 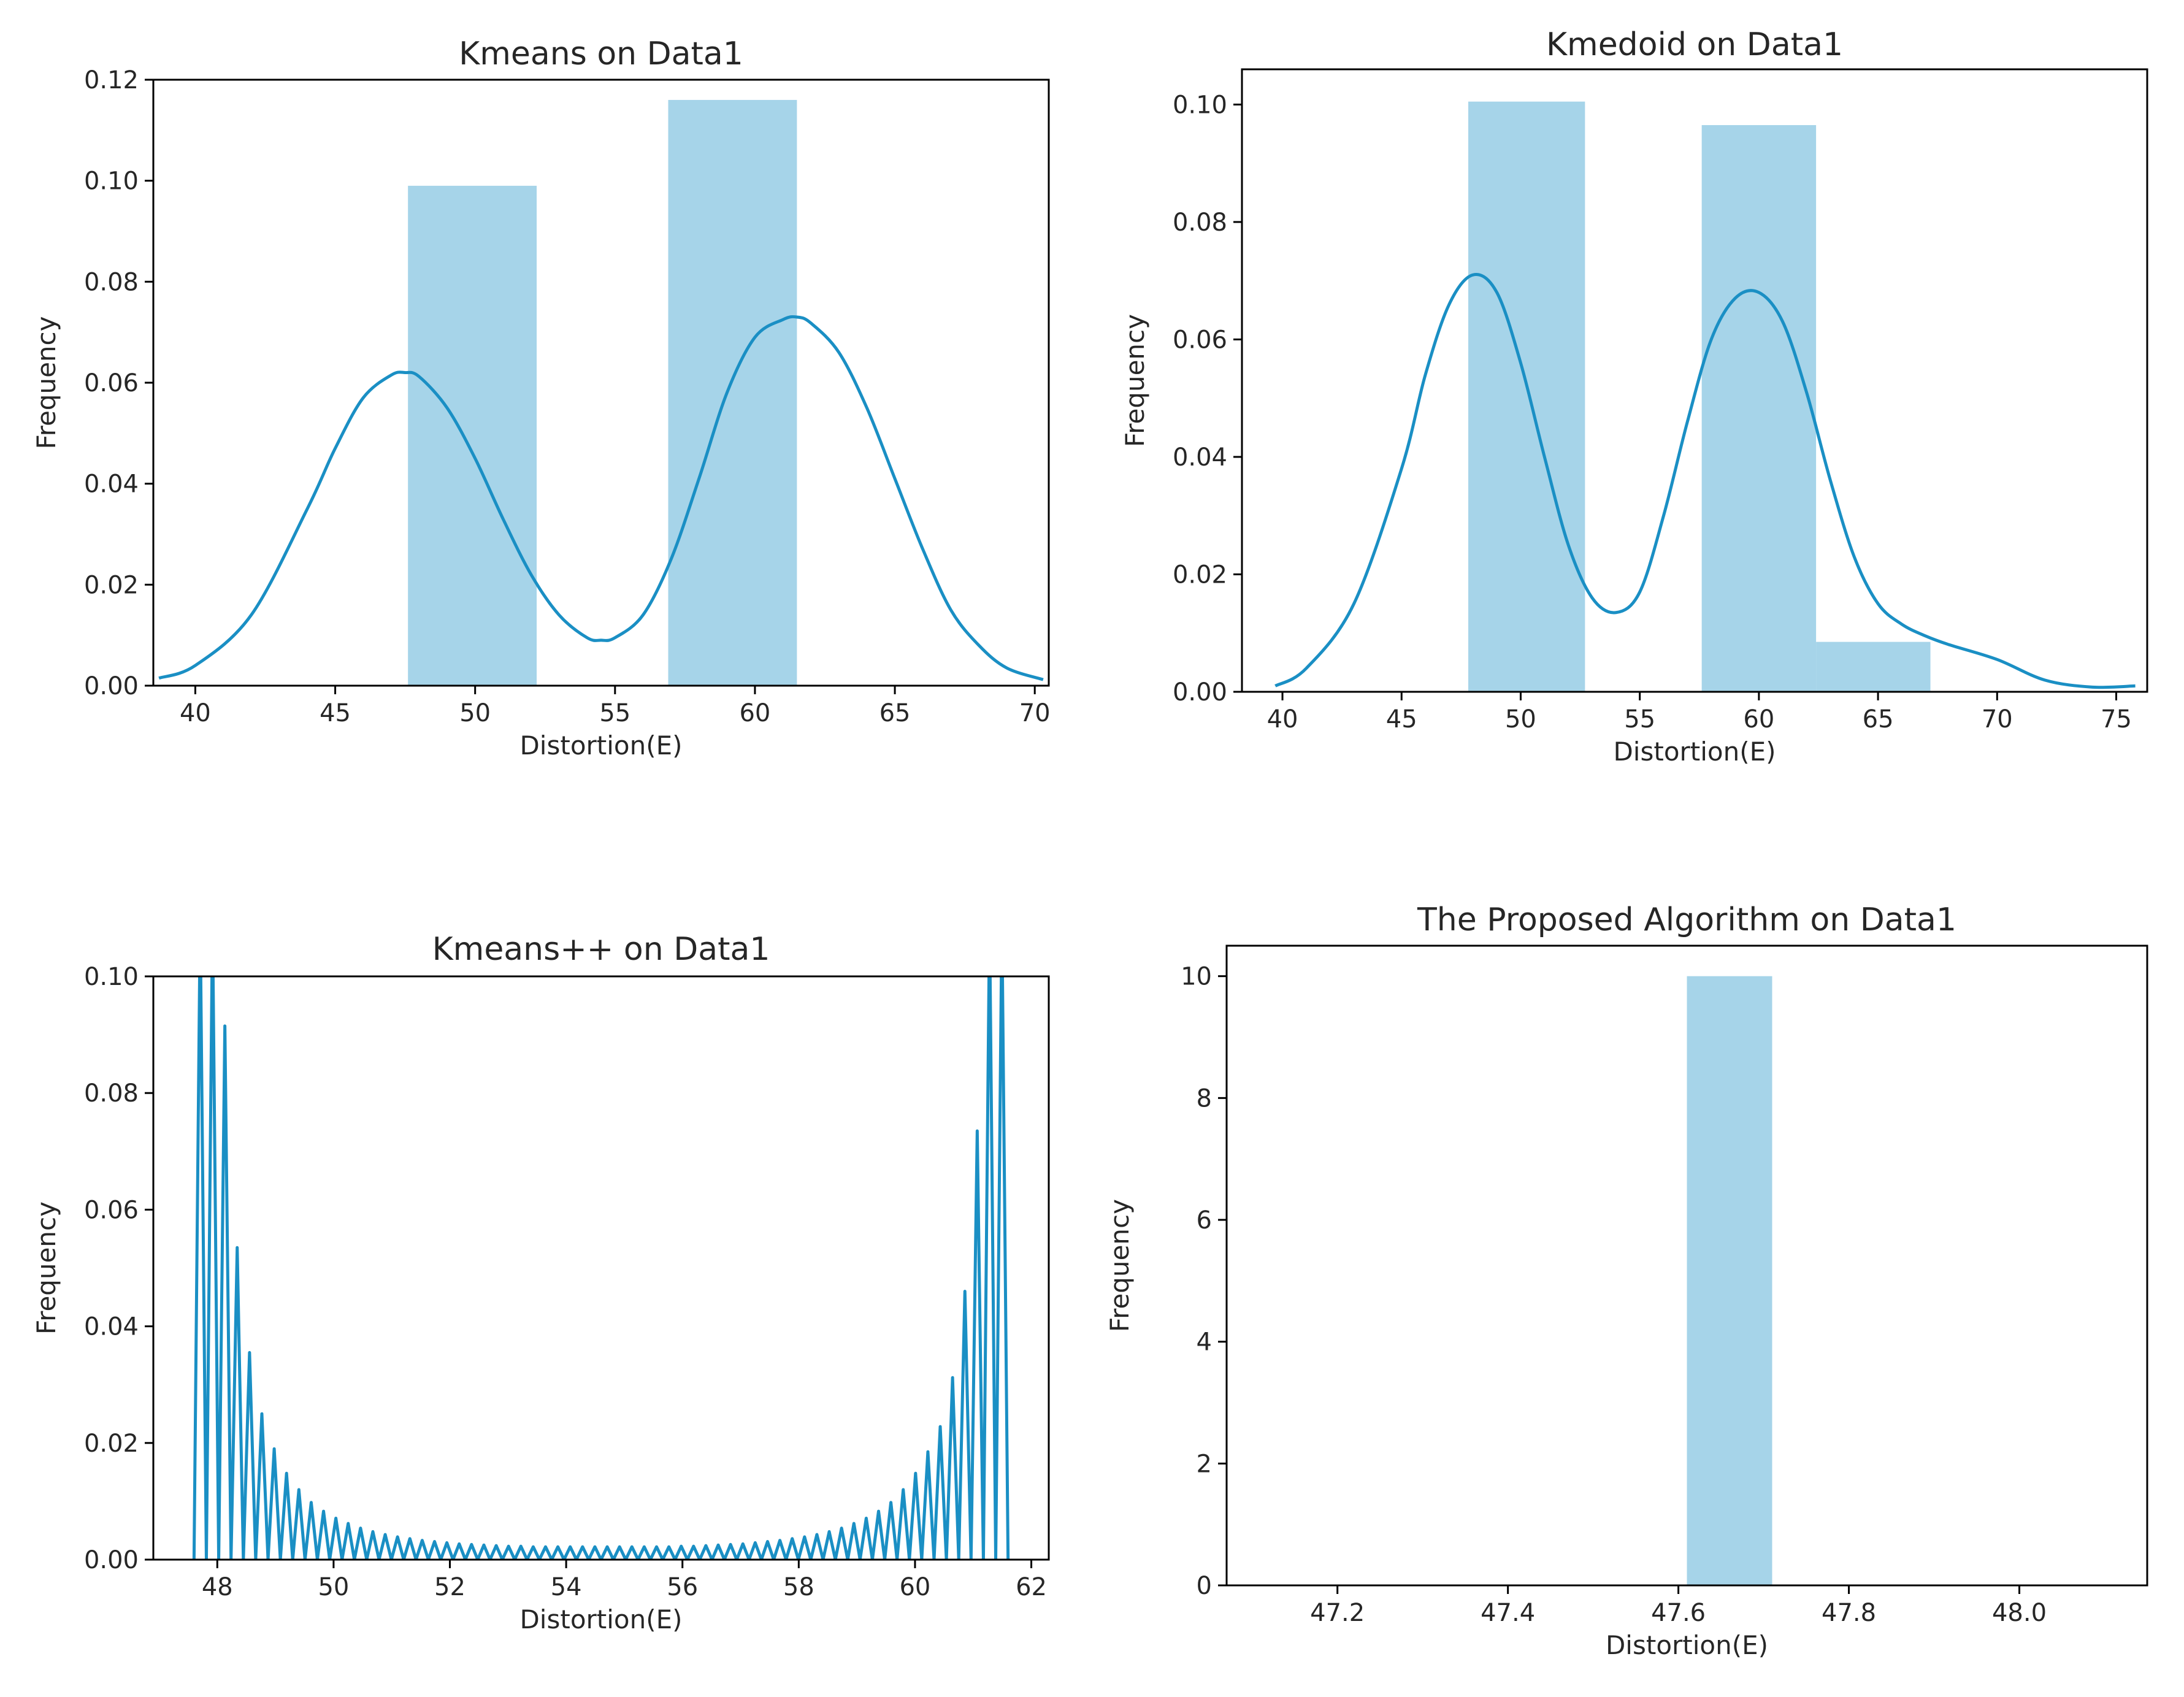 I want to click on x-tick-label: 48, so click(x=217, y=1587).